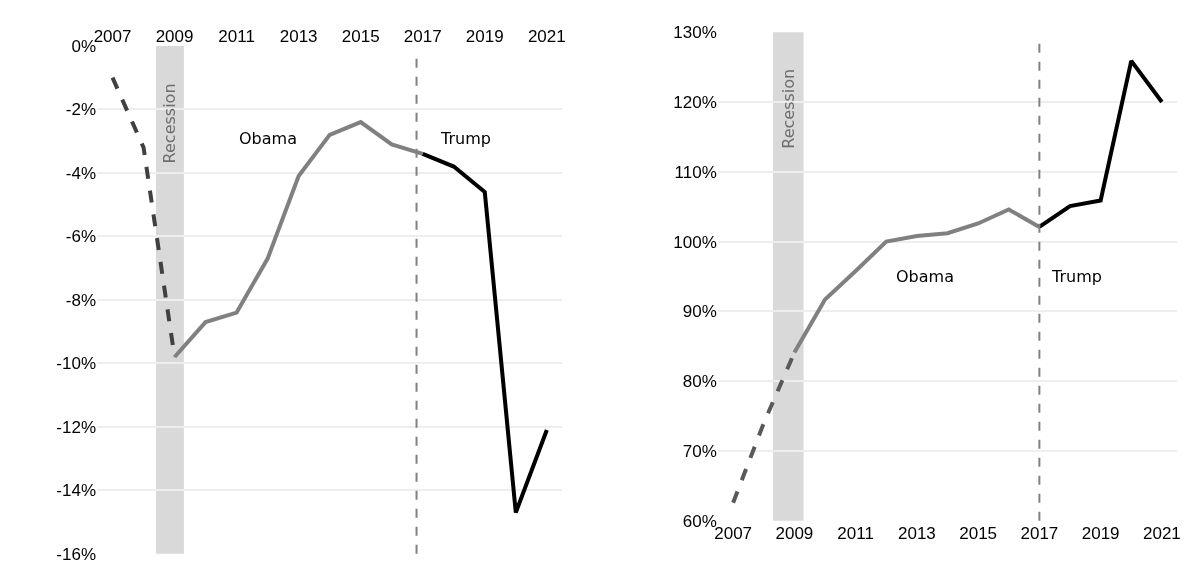 This screenshot has width=1203, height=576. Describe the element at coordinates (76, 491) in the screenshot. I see `y-tick-label: -14%` at that location.